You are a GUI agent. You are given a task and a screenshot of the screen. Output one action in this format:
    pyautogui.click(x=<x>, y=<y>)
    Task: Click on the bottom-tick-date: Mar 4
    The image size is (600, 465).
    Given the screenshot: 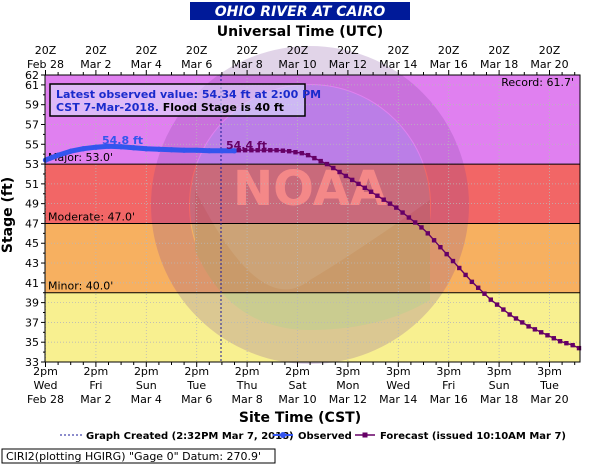 What is the action you would take?
    pyautogui.click(x=146, y=399)
    